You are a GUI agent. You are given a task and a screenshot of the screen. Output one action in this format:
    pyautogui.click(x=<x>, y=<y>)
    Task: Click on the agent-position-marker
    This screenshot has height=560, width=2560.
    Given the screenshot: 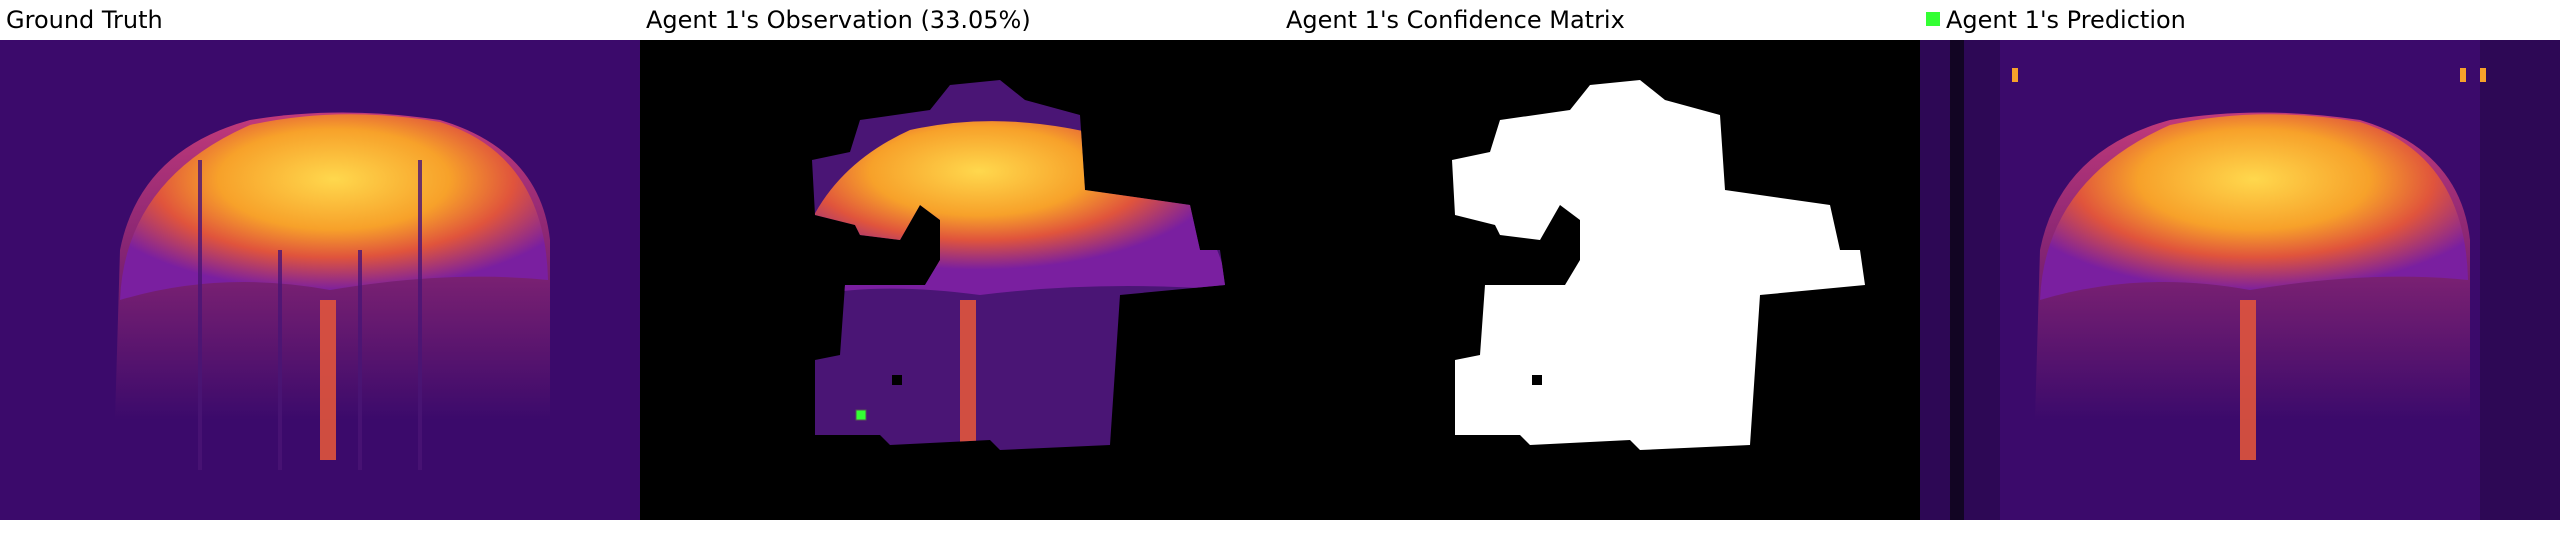 What is the action you would take?
    pyautogui.click(x=861, y=415)
    